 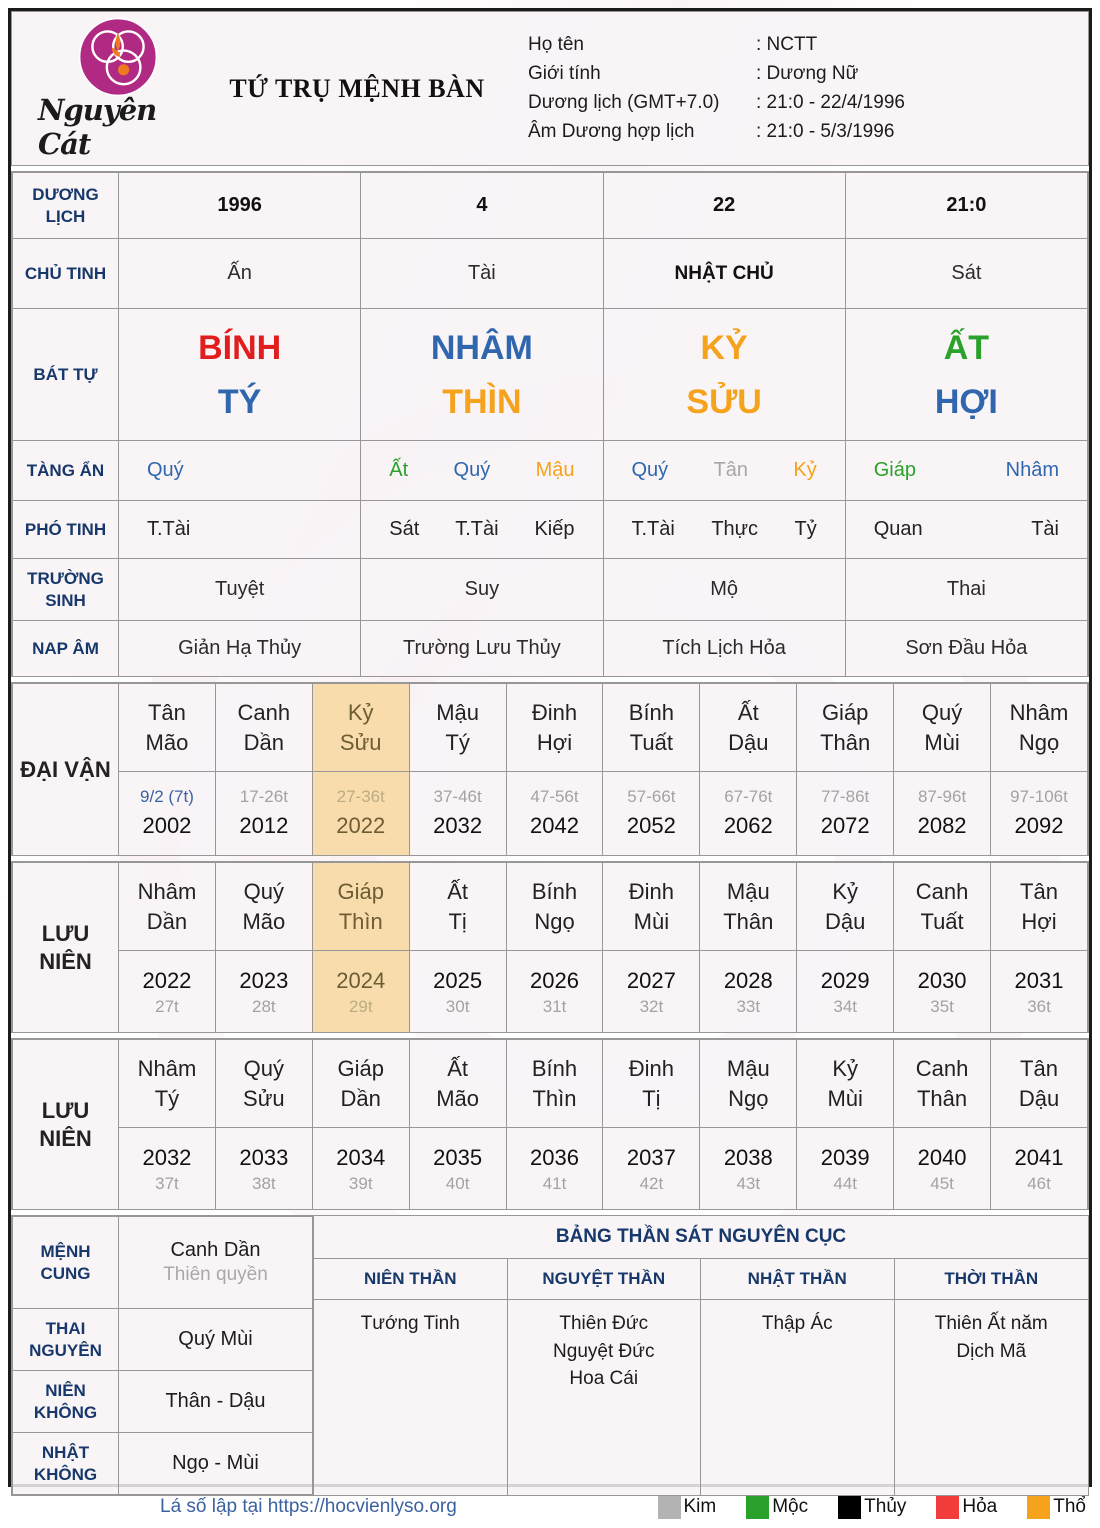 I want to click on luu-nien-year: 2032 37t, so click(x=167, y=1168).